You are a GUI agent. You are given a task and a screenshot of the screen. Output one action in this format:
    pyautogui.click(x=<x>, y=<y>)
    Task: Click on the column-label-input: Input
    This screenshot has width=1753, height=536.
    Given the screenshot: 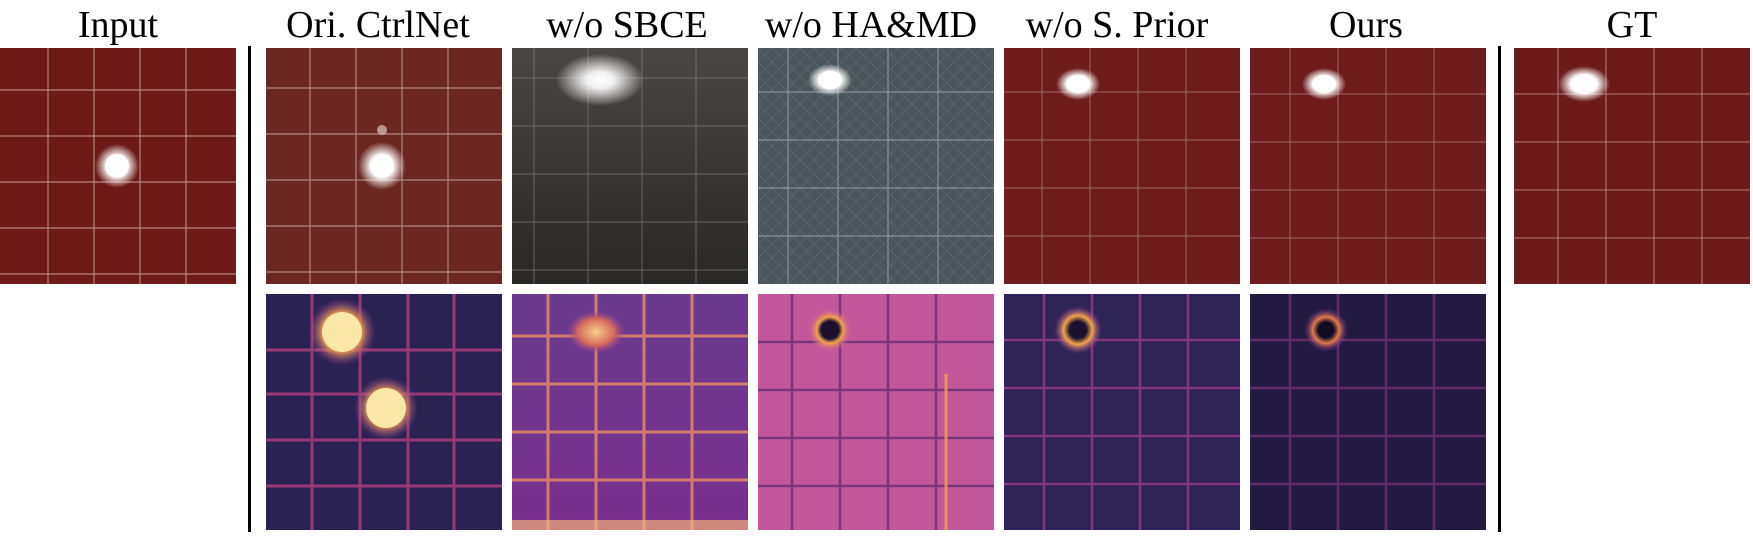 What is the action you would take?
    pyautogui.click(x=118, y=25)
    